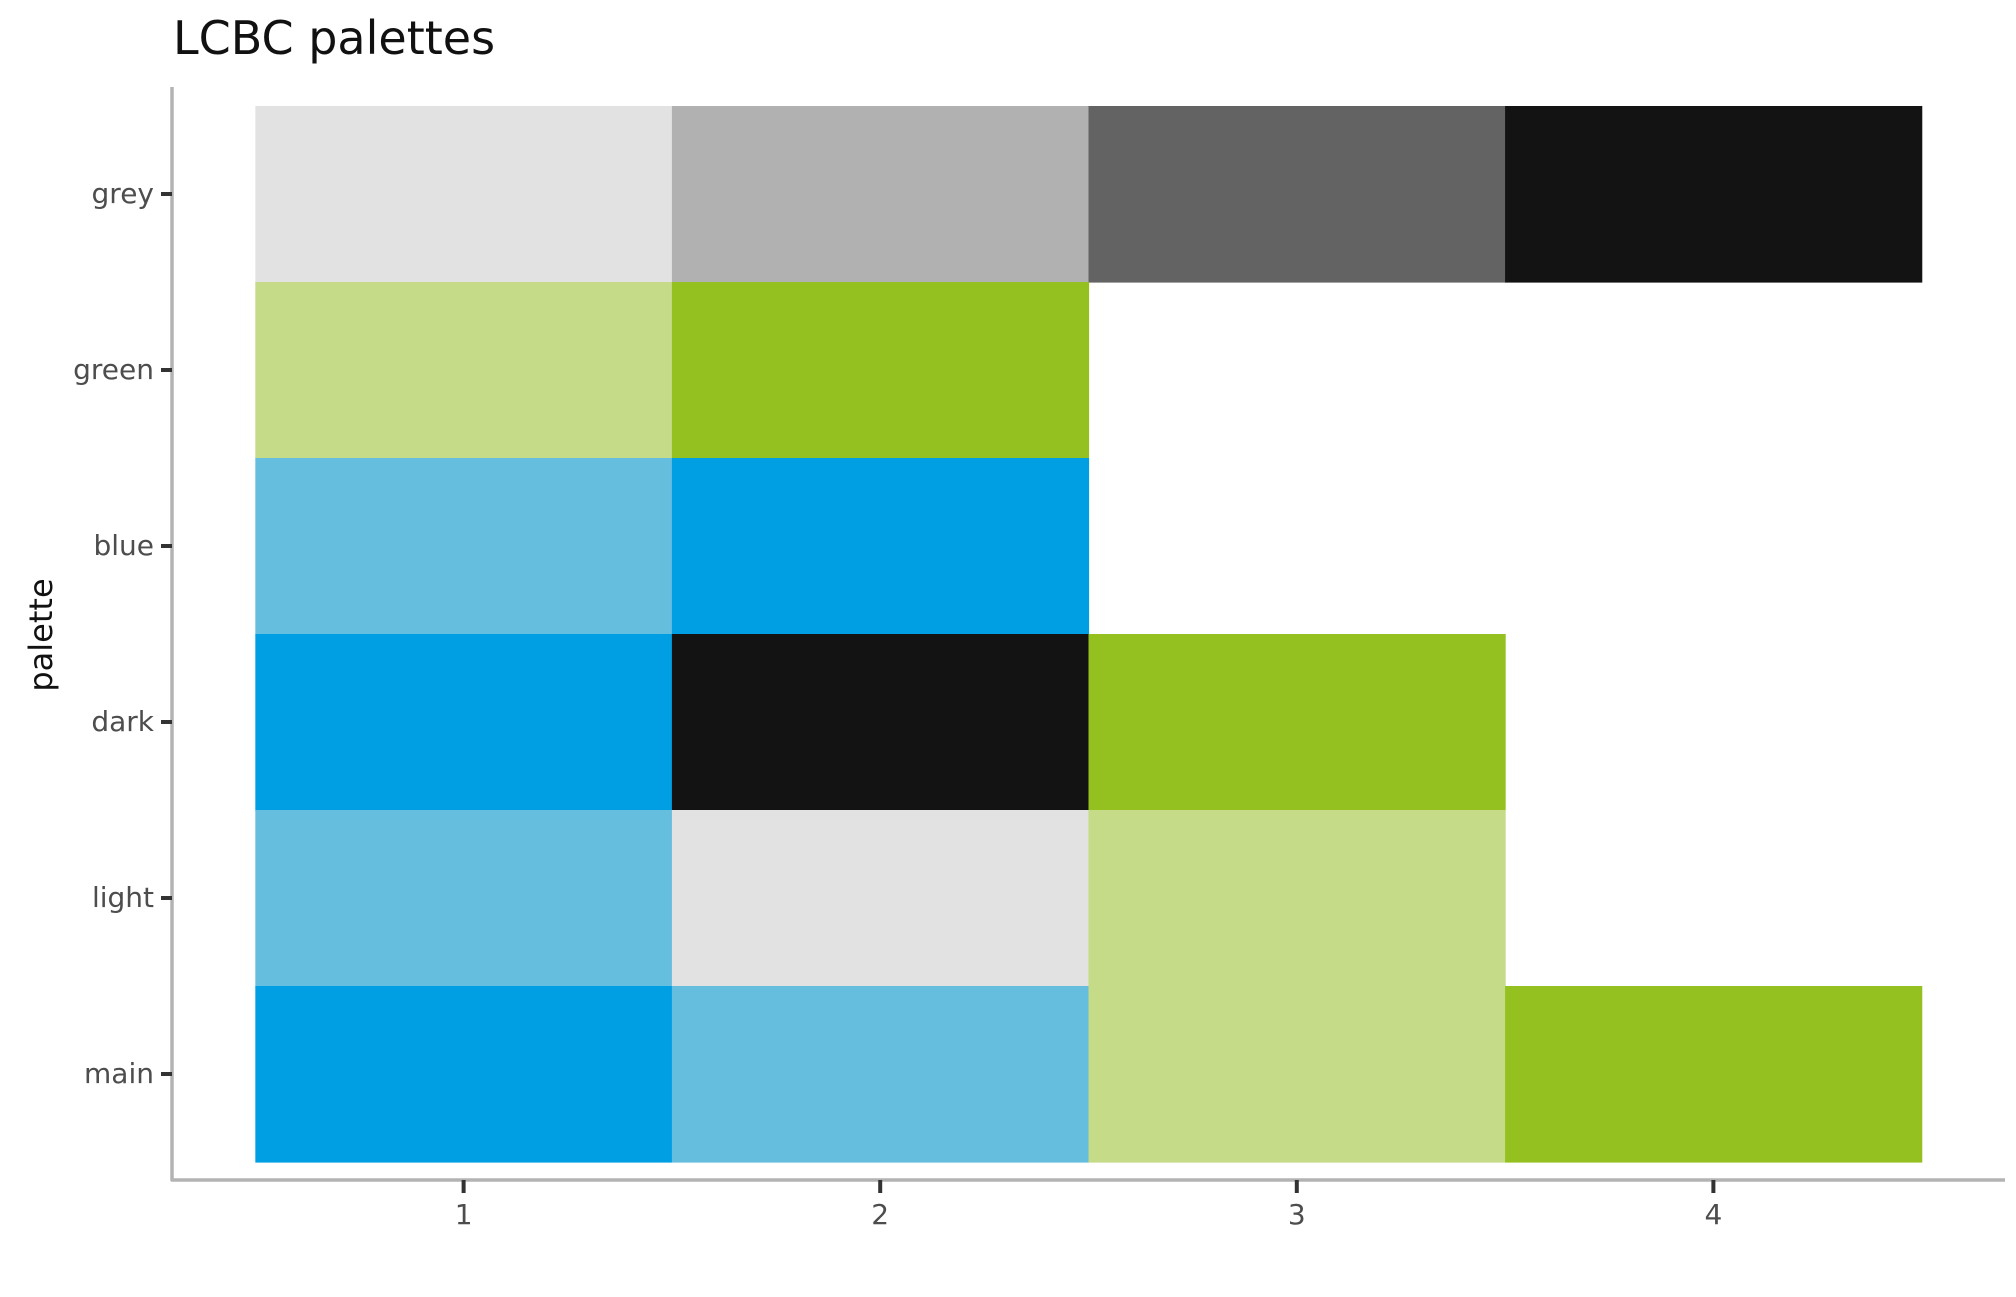 The height and width of the screenshot is (1297, 2016). What do you see at coordinates (122, 633) in the screenshot?
I see `y-axis-ticks: grey green blue dark light main` at bounding box center [122, 633].